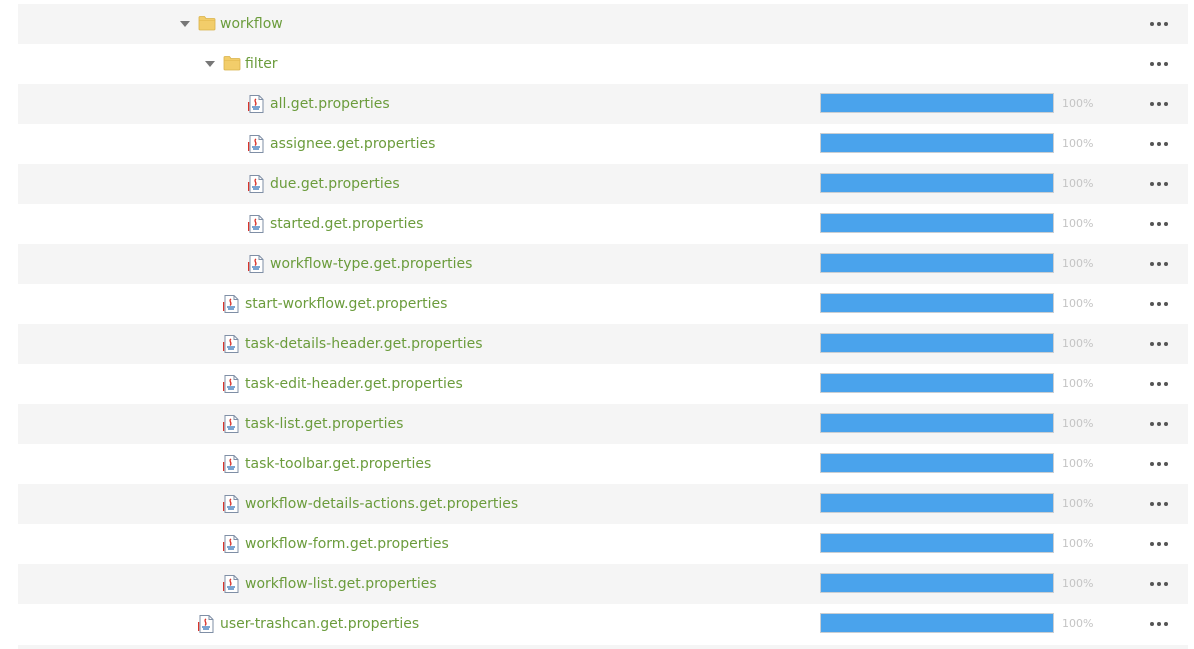 This screenshot has height=649, width=1194. What do you see at coordinates (261, 64) in the screenshot?
I see `folder-name: filter` at bounding box center [261, 64].